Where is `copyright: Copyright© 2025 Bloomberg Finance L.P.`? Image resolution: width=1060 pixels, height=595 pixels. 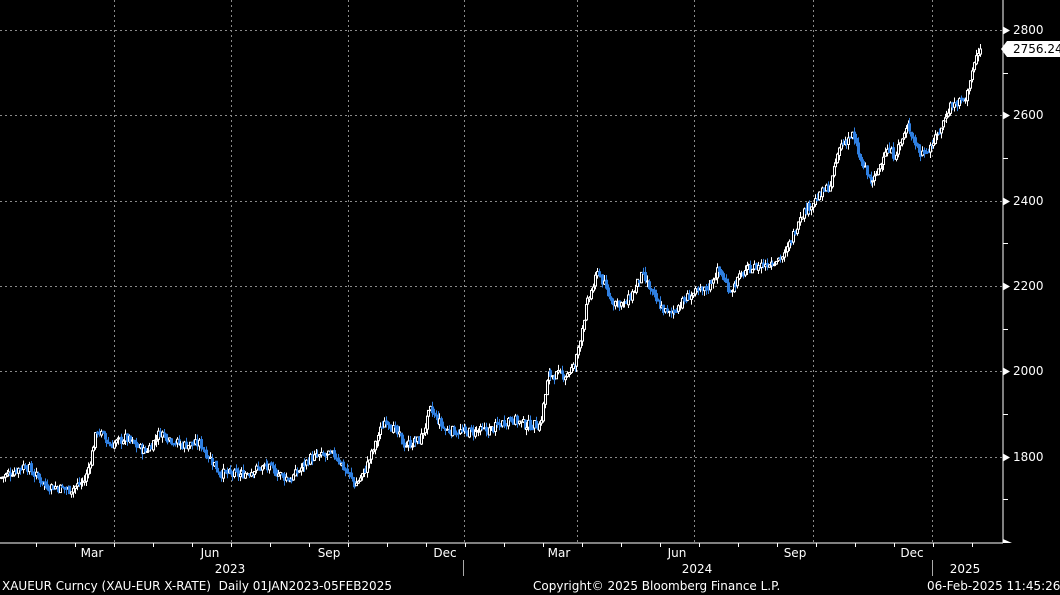 copyright: Copyright© 2025 Bloomberg Finance L.P. is located at coordinates (657, 586).